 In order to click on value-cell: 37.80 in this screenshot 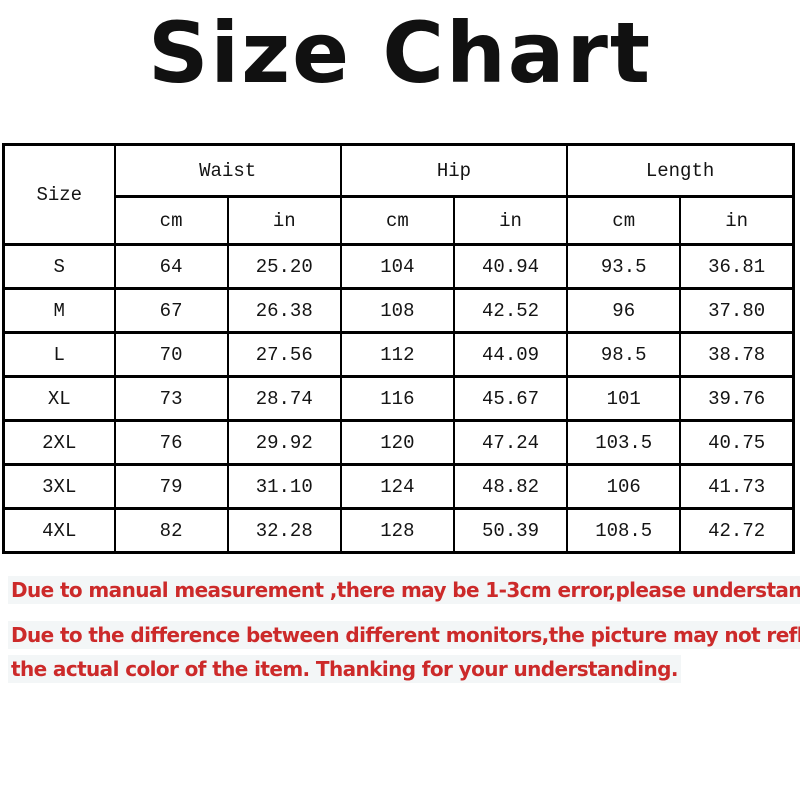, I will do `click(737, 310)`.